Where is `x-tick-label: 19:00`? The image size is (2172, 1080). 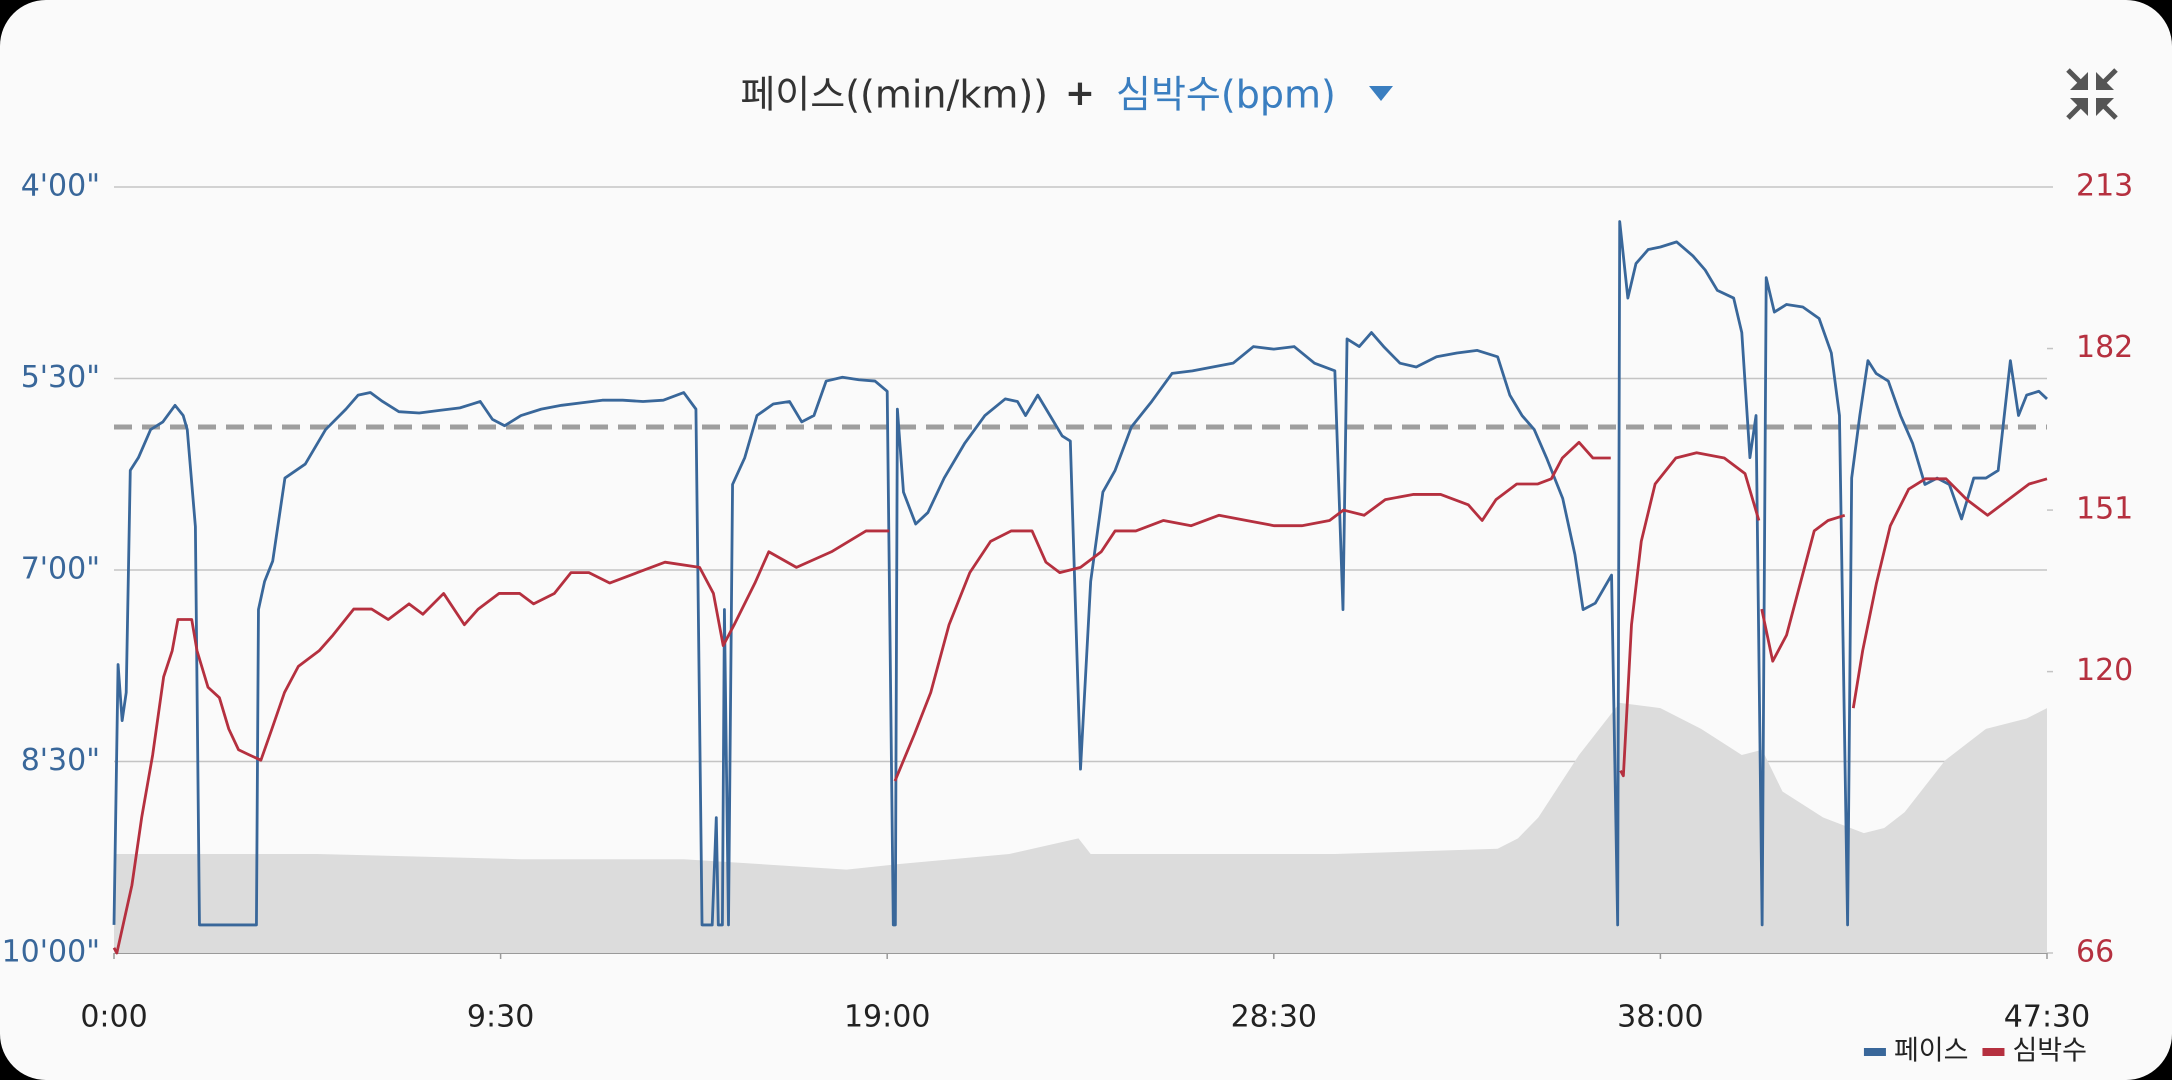 x-tick-label: 19:00 is located at coordinates (887, 1017).